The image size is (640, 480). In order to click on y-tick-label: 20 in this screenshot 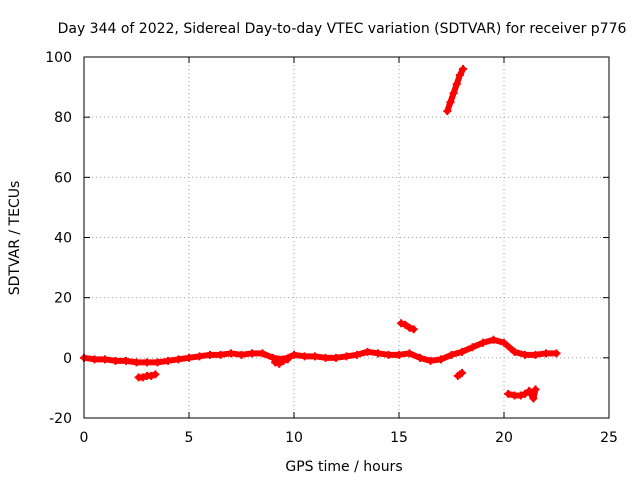, I will do `click(63, 299)`.